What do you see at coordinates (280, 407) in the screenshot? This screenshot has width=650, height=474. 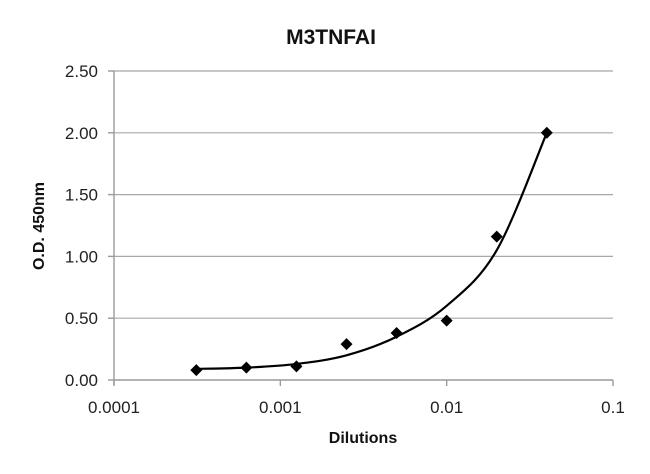 I see `x-tick-label: 0.001` at bounding box center [280, 407].